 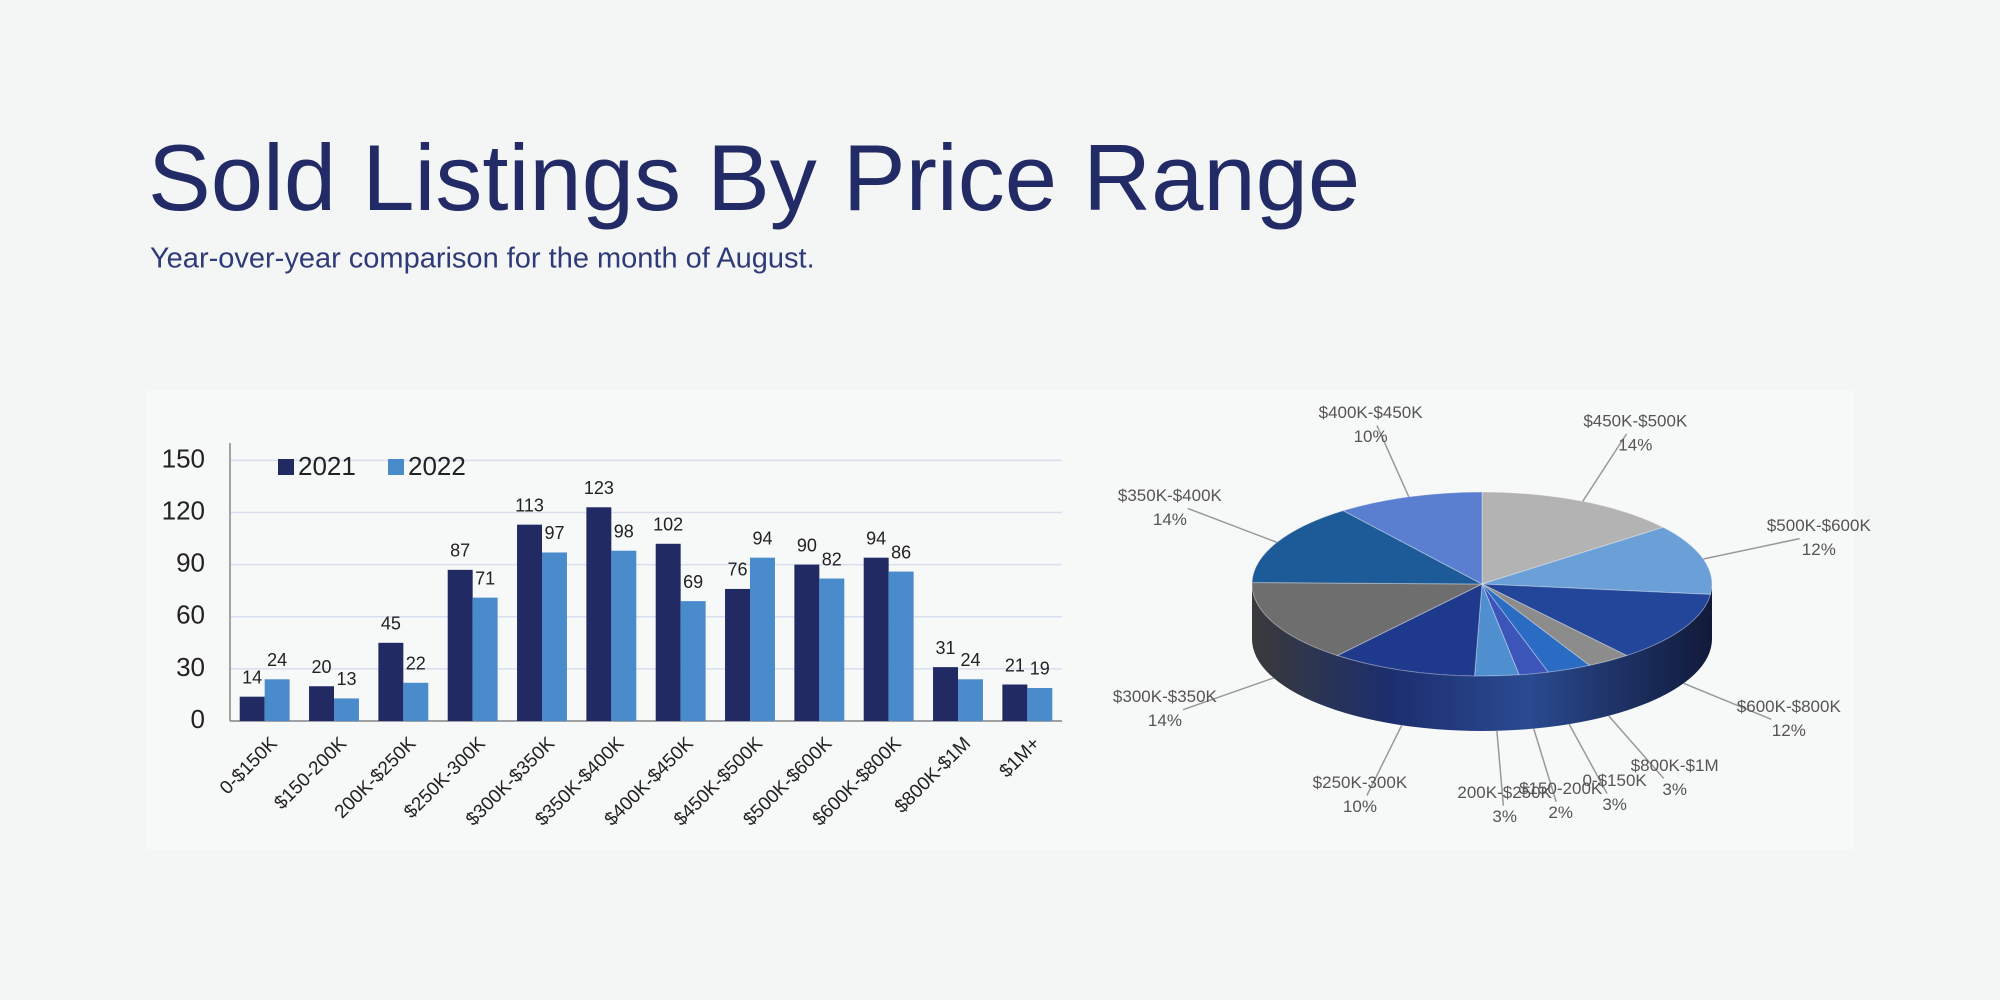 I want to click on value-label: 19, so click(x=1040, y=669).